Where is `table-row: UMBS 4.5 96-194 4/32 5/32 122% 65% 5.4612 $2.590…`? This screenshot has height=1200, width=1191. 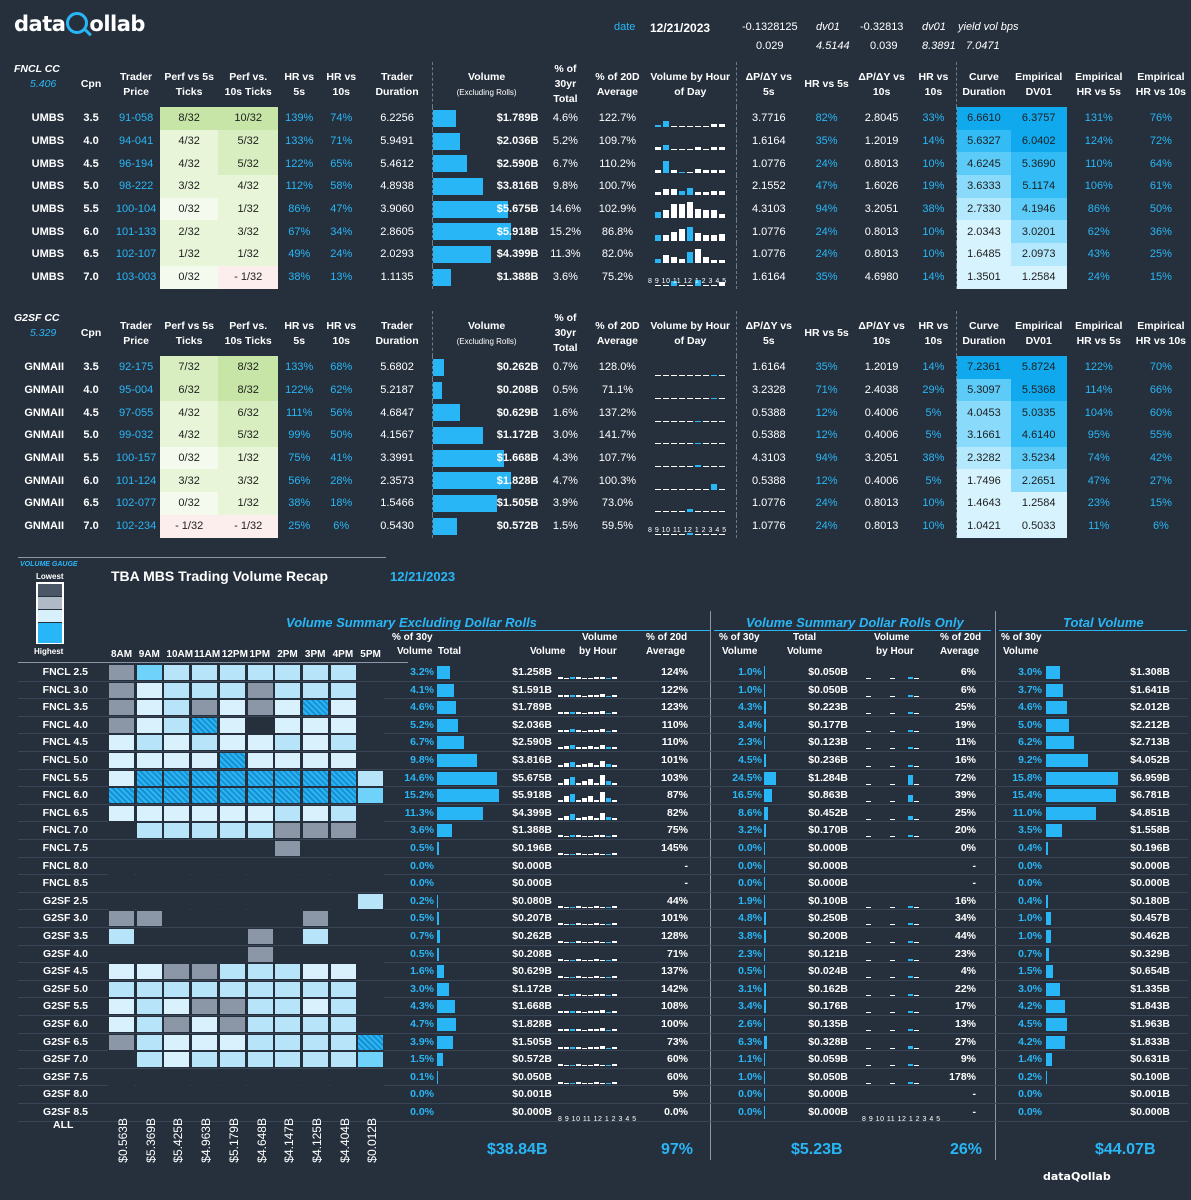
table-row: UMBS 4.5 96-194 4/32 5/32 122% 65% 5.4612 $2.590… is located at coordinates (595, 164).